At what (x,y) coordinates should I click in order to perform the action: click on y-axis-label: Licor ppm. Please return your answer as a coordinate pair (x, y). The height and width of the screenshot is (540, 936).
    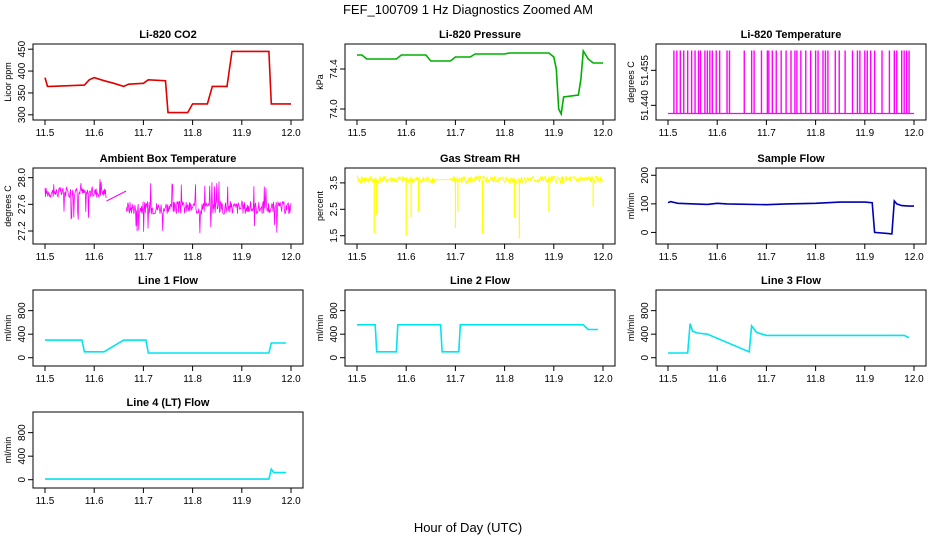
    Looking at the image, I should click on (8, 82).